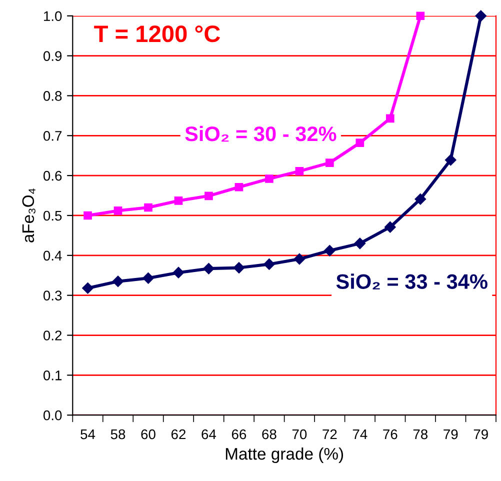 The height and width of the screenshot is (481, 501). Describe the element at coordinates (390, 434) in the screenshot. I see `x-tick-label: 76` at that location.